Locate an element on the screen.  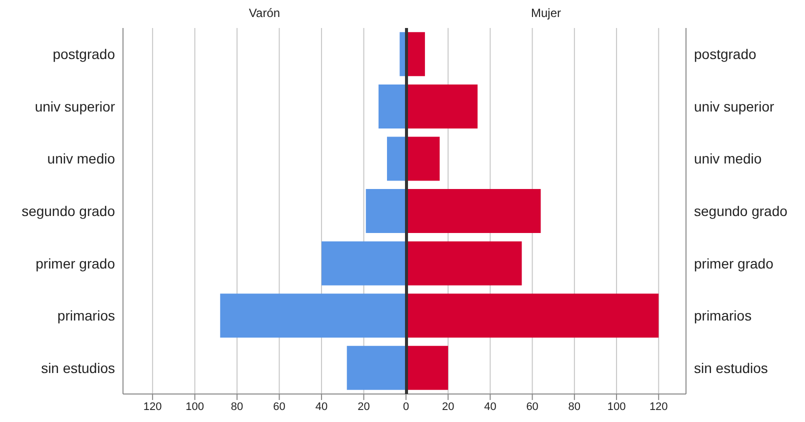
chart-title: Mujer is located at coordinates (546, 13).